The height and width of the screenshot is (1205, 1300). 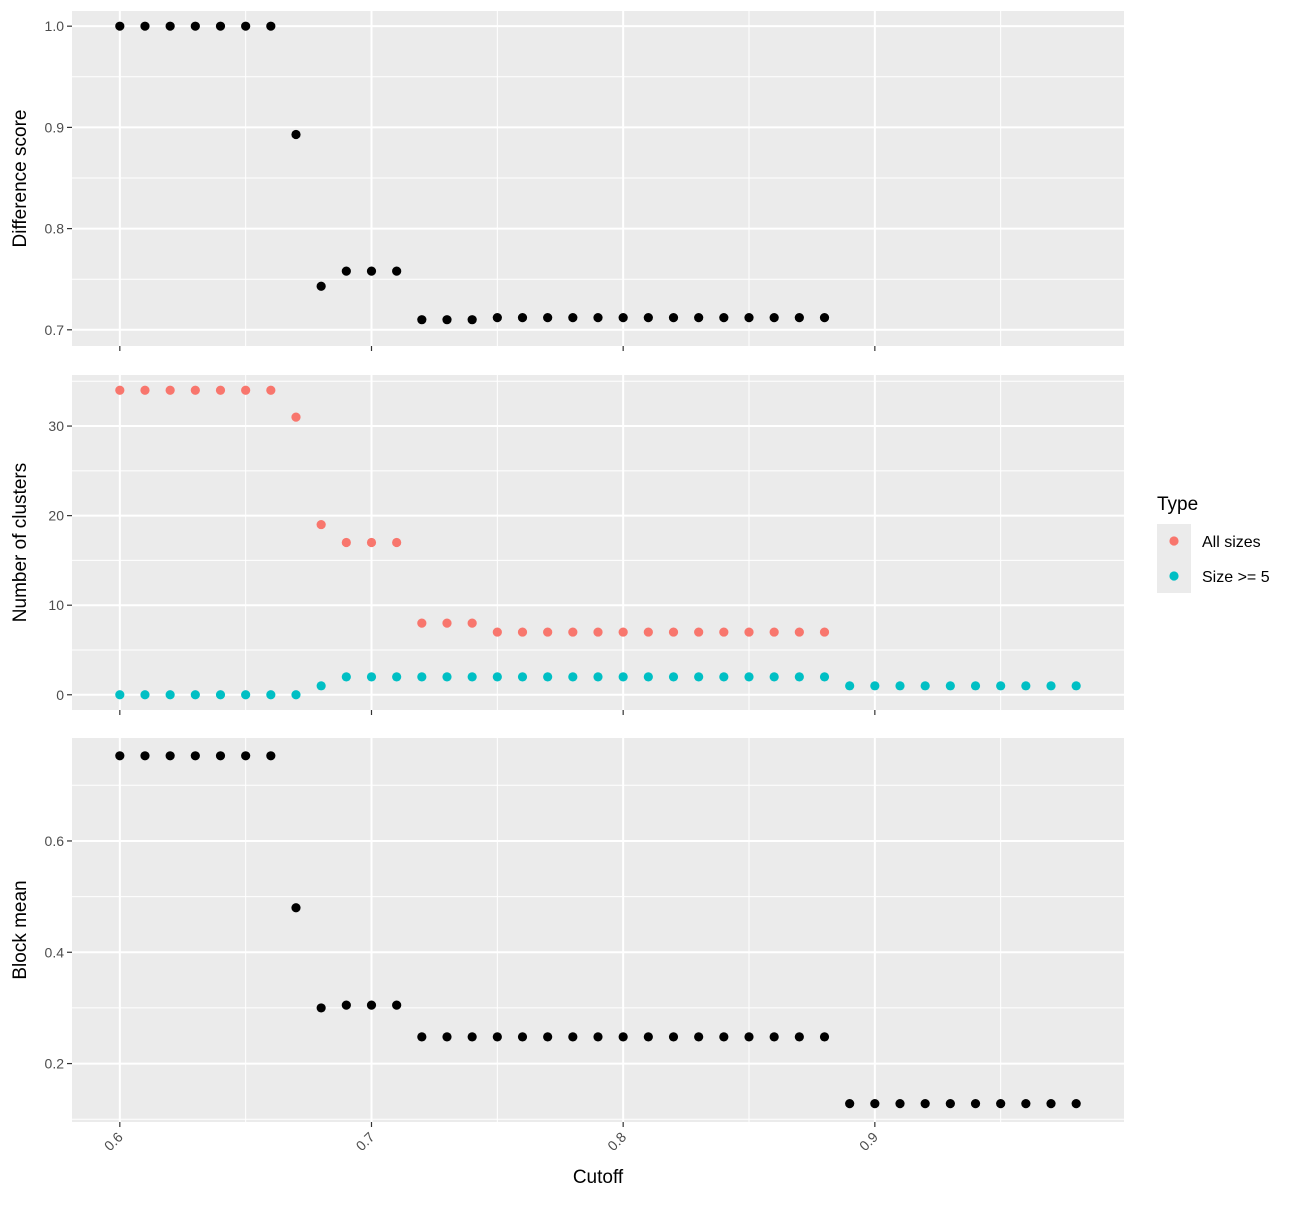 I want to click on legend-label: Size >= 5, so click(x=1236, y=577).